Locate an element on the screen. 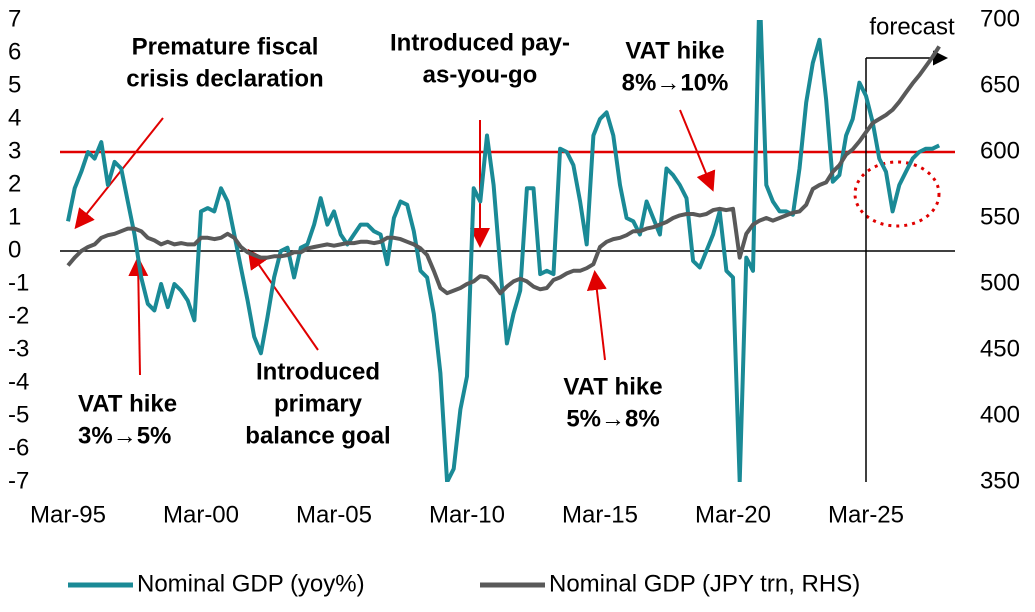  x-tick-label: Mar-20 is located at coordinates (733, 514).